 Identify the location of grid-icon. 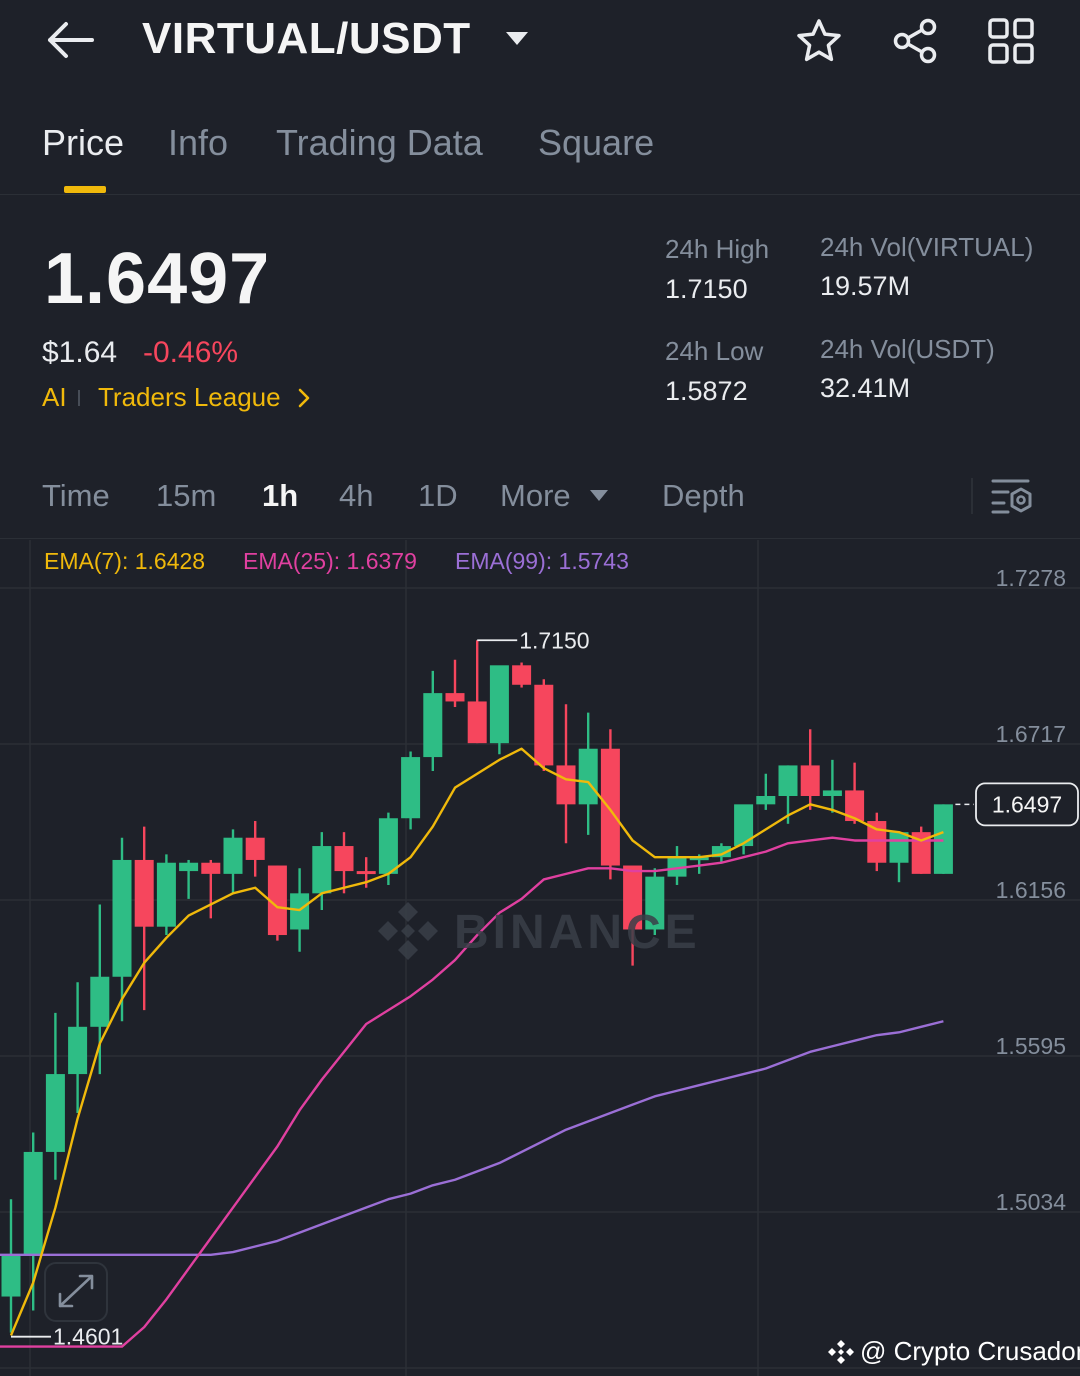
(1011, 41).